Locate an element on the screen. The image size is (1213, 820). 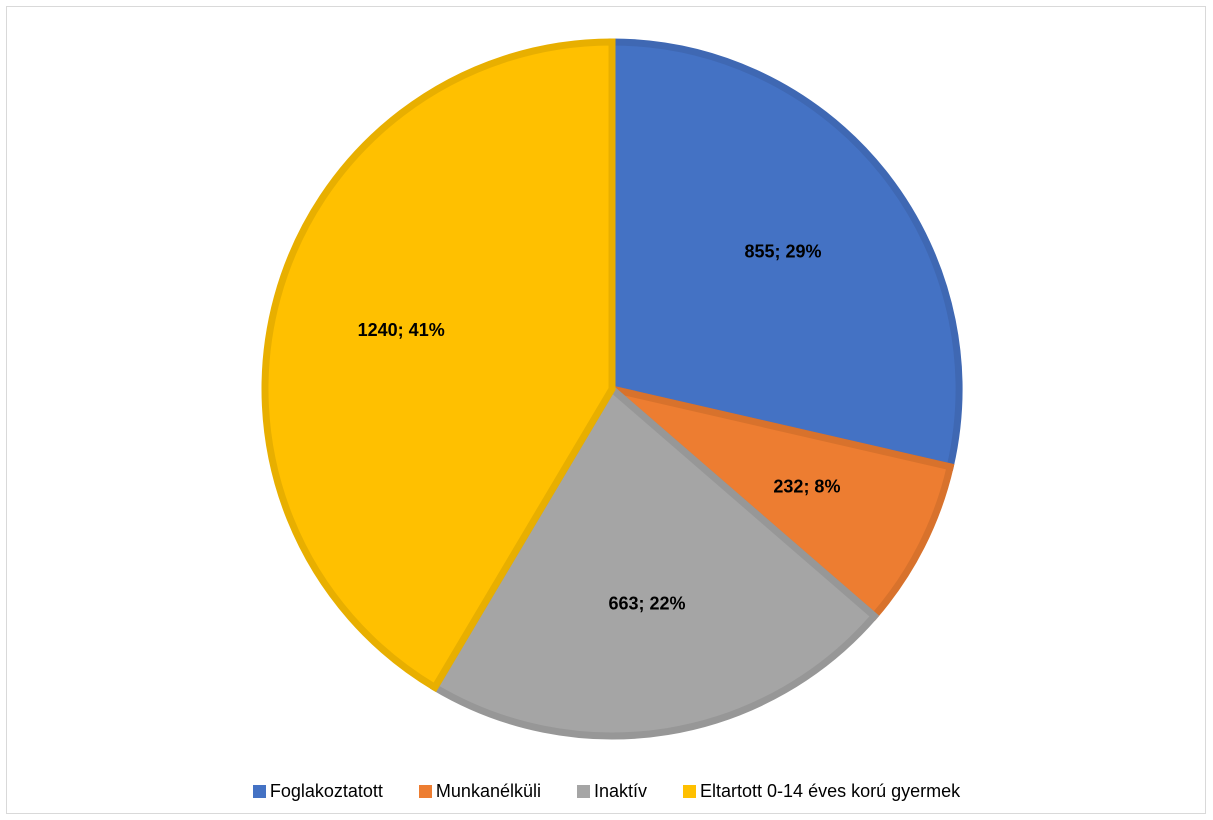
data-label-foglakoztatott: 855; 29% is located at coordinates (782, 252).